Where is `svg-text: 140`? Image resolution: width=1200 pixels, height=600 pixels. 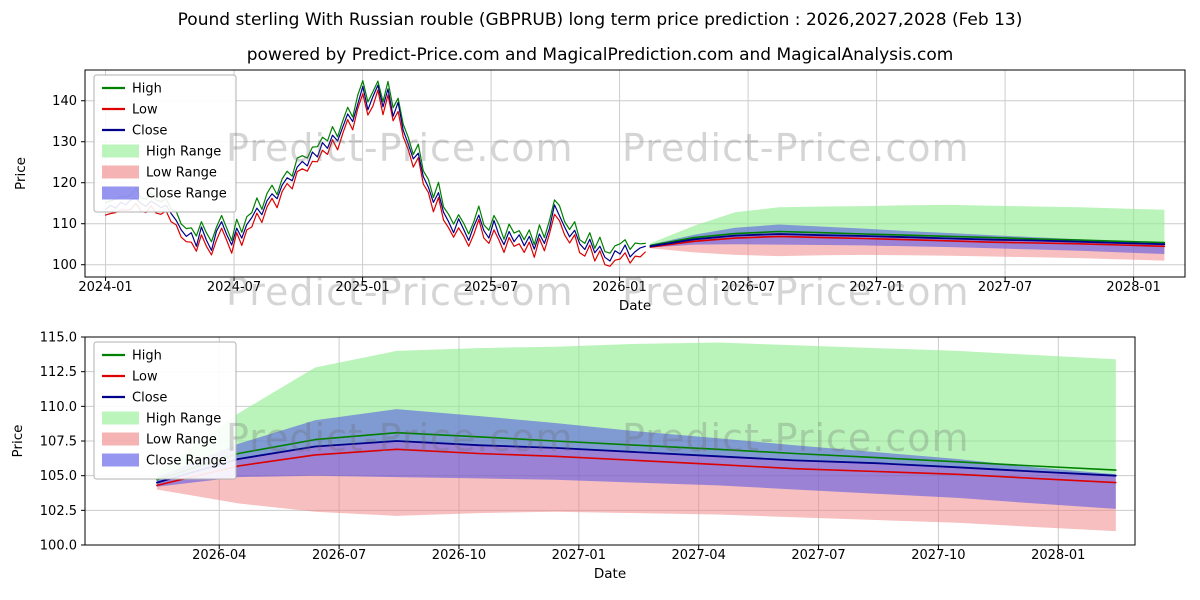
svg-text: 140 is located at coordinates (64, 101).